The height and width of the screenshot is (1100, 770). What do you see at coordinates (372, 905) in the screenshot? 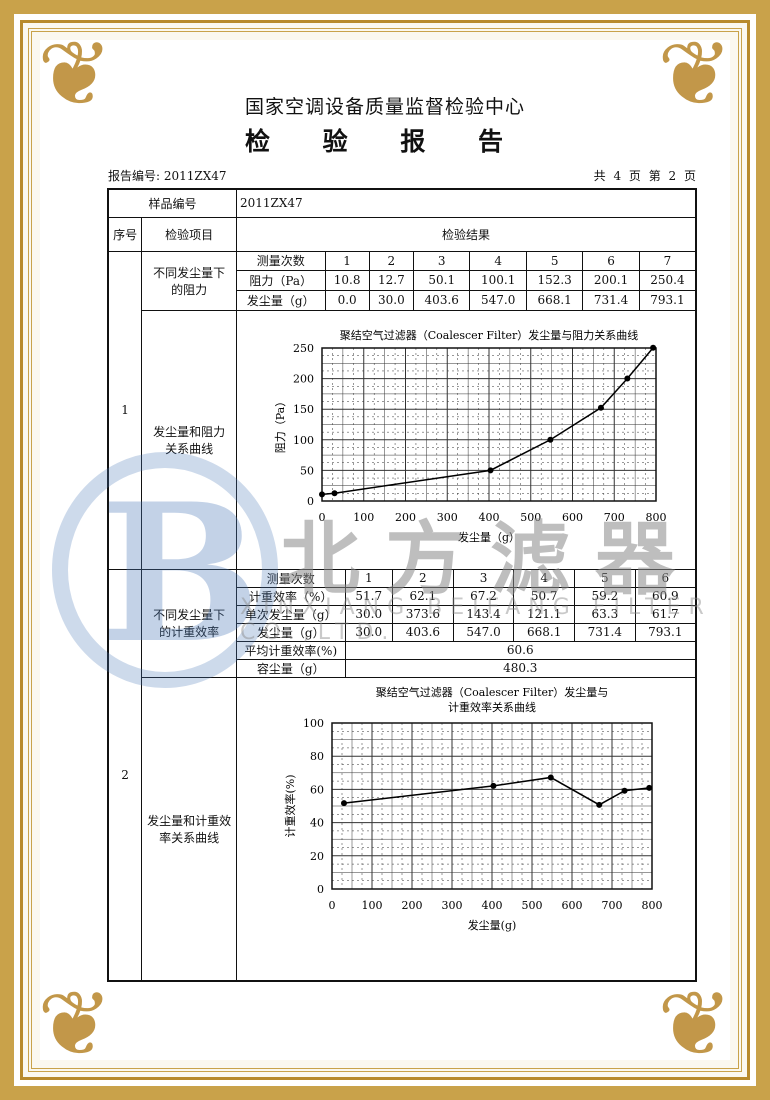
I see `x-tick-label: 100` at bounding box center [372, 905].